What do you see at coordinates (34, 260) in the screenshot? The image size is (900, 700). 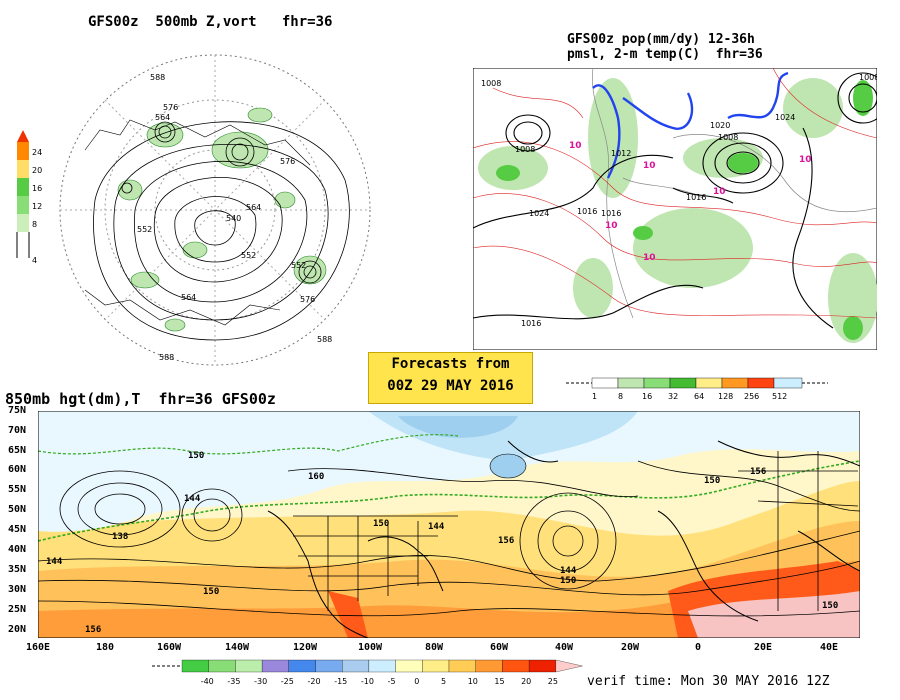 I see `panel-500mb-cb-tick: 4` at bounding box center [34, 260].